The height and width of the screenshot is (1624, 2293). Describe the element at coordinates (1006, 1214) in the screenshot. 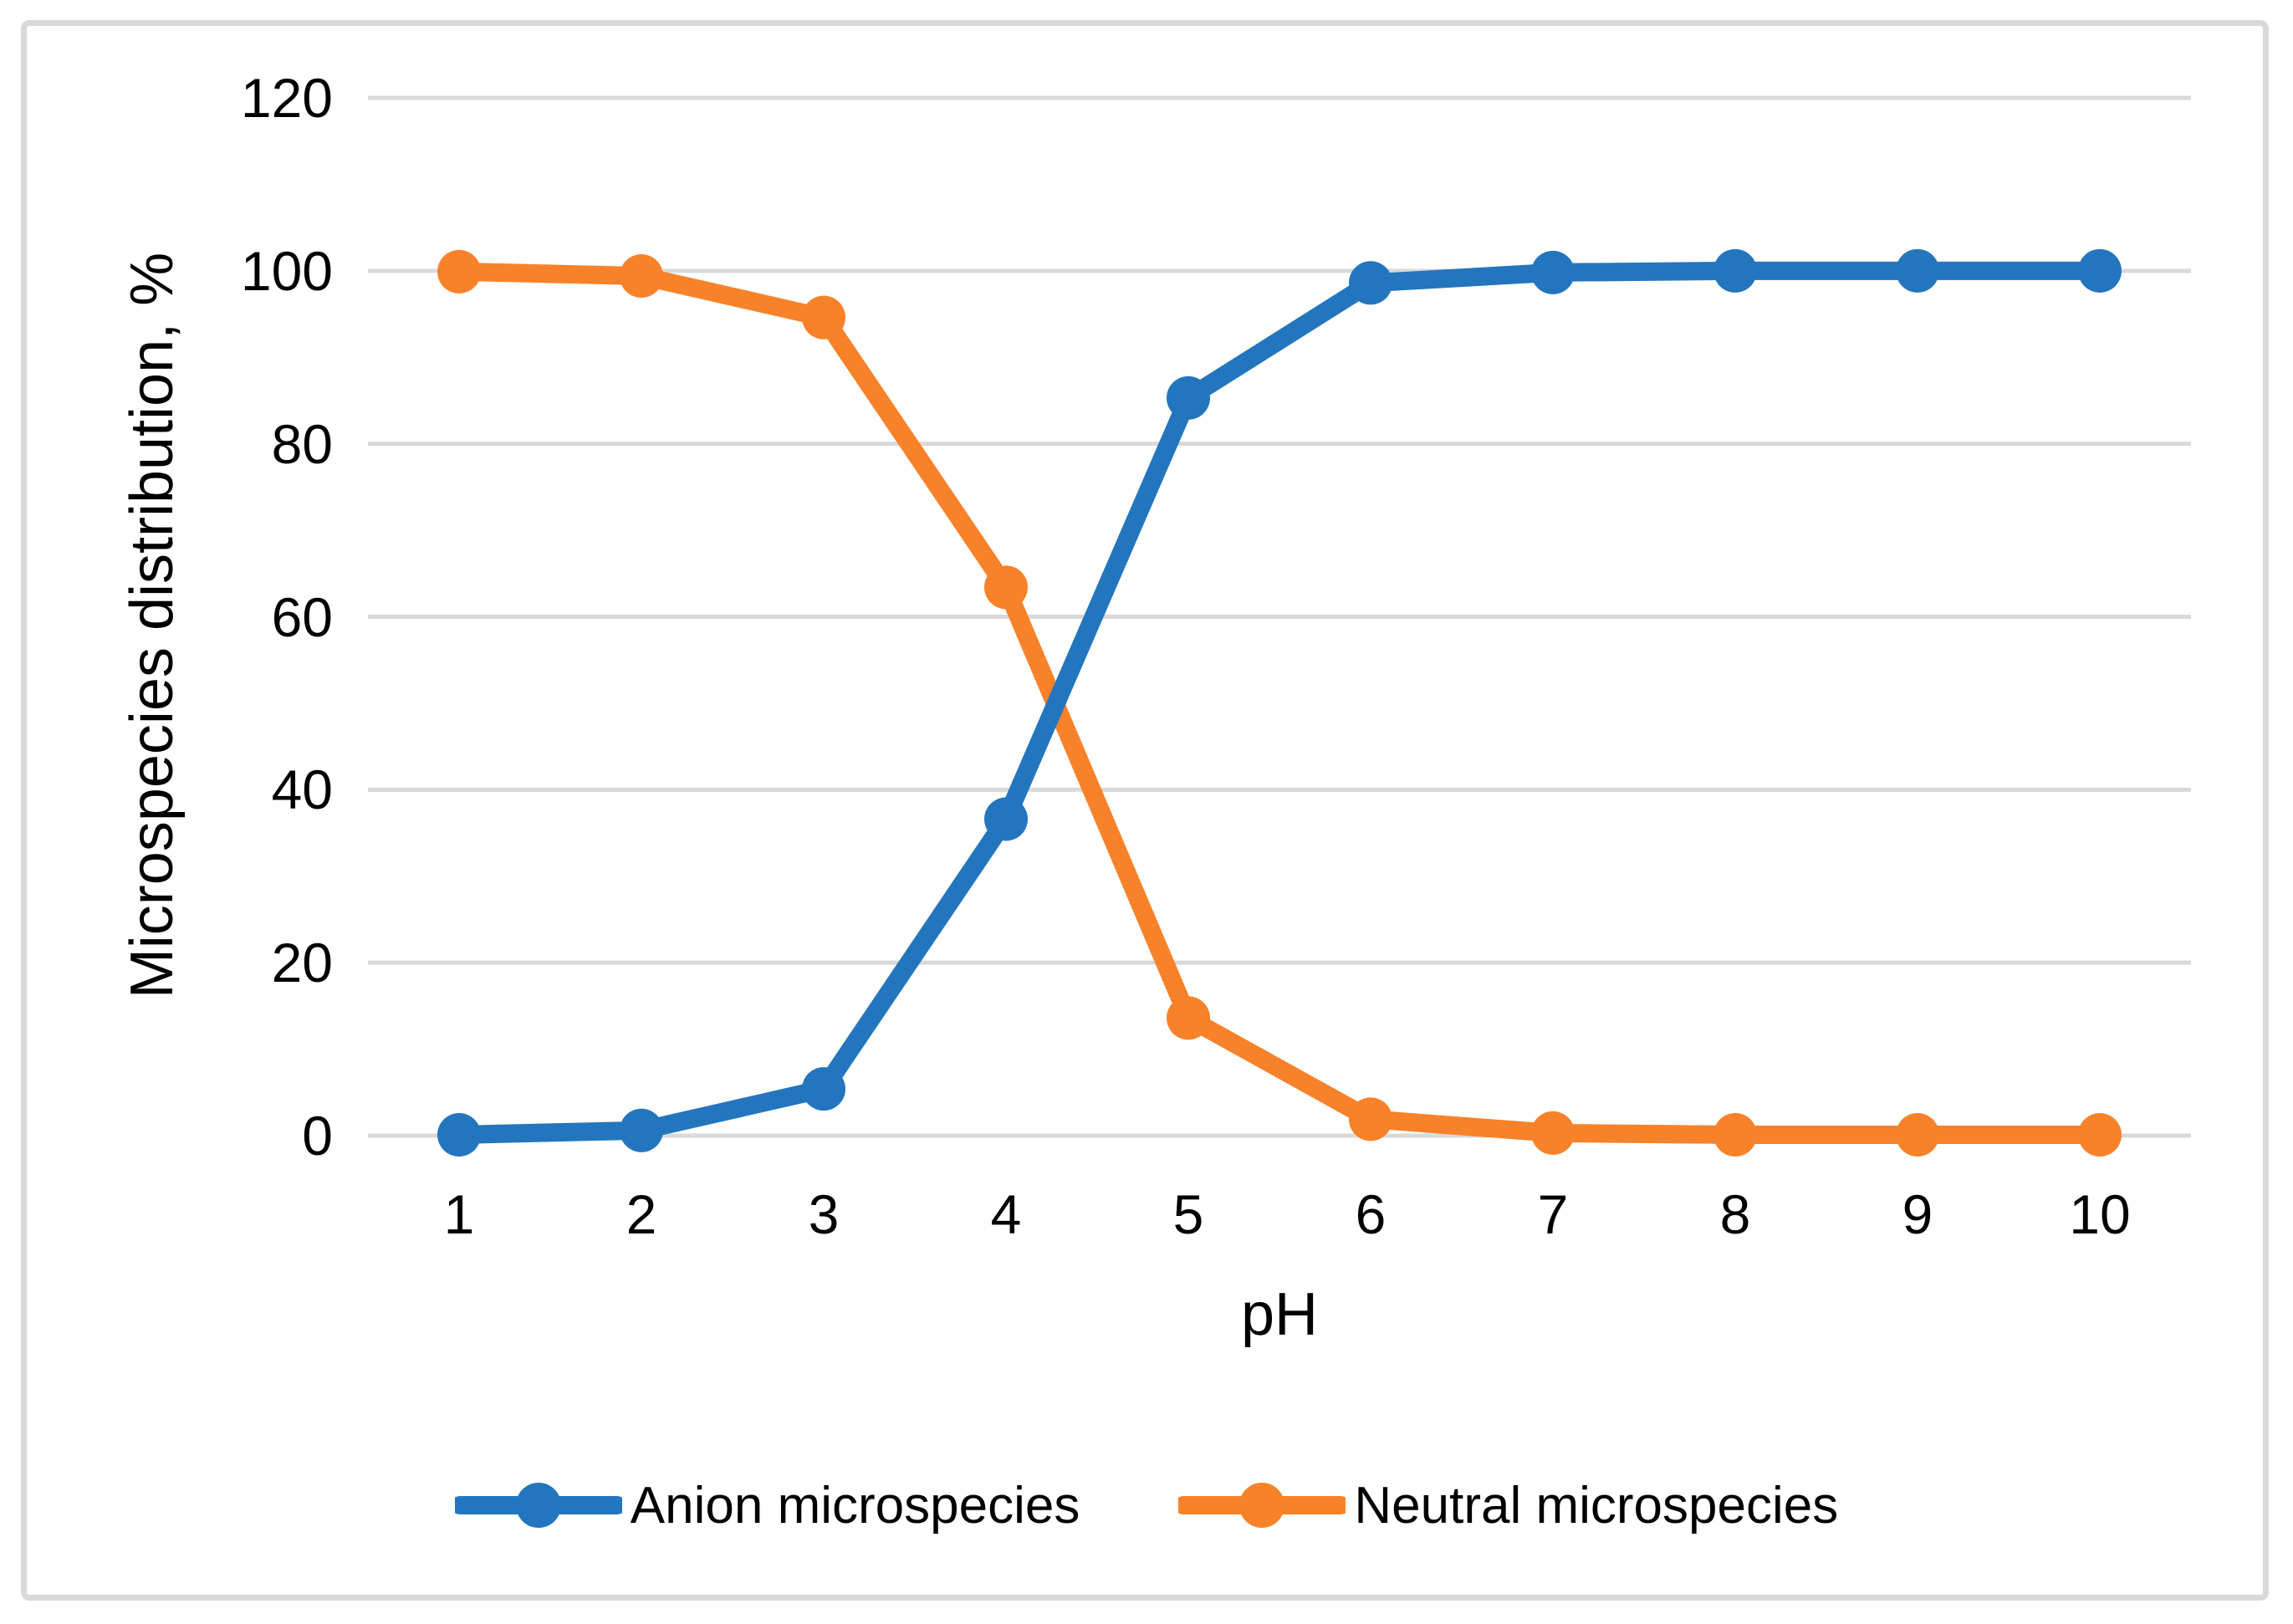

I see `x-tick-label: 4` at that location.